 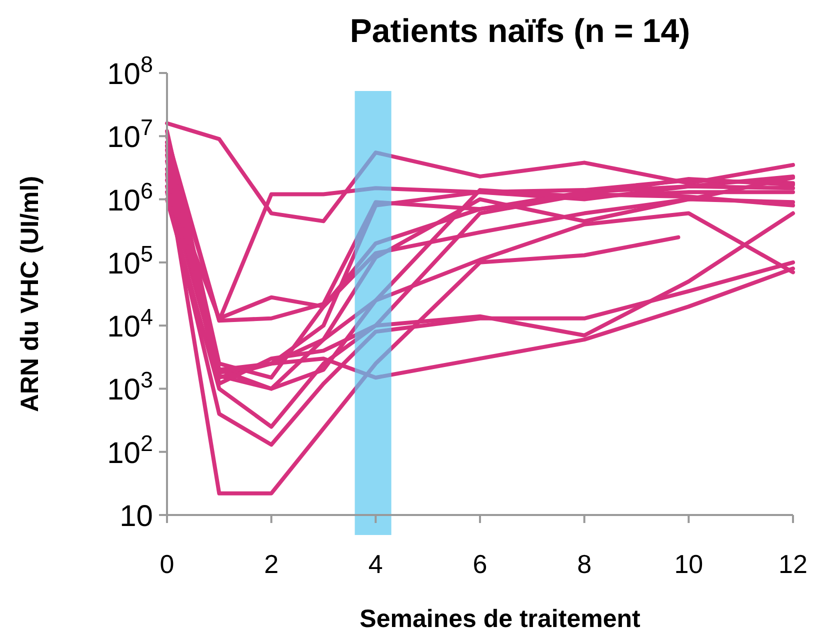 What do you see at coordinates (130, 260) in the screenshot?
I see `y-tick-label: 10$^{5}$` at bounding box center [130, 260].